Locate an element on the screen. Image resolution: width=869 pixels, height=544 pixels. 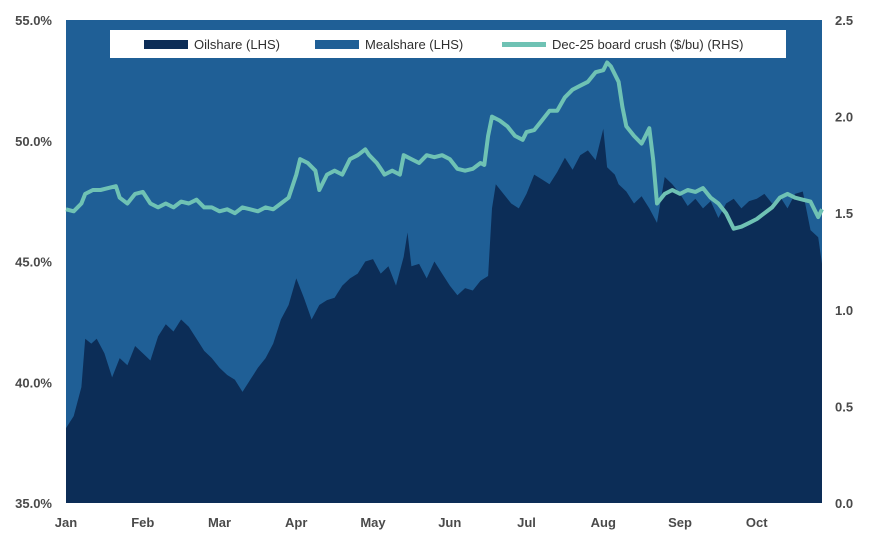
right-axis-tick-label: 0.5 is located at coordinates (844, 406).